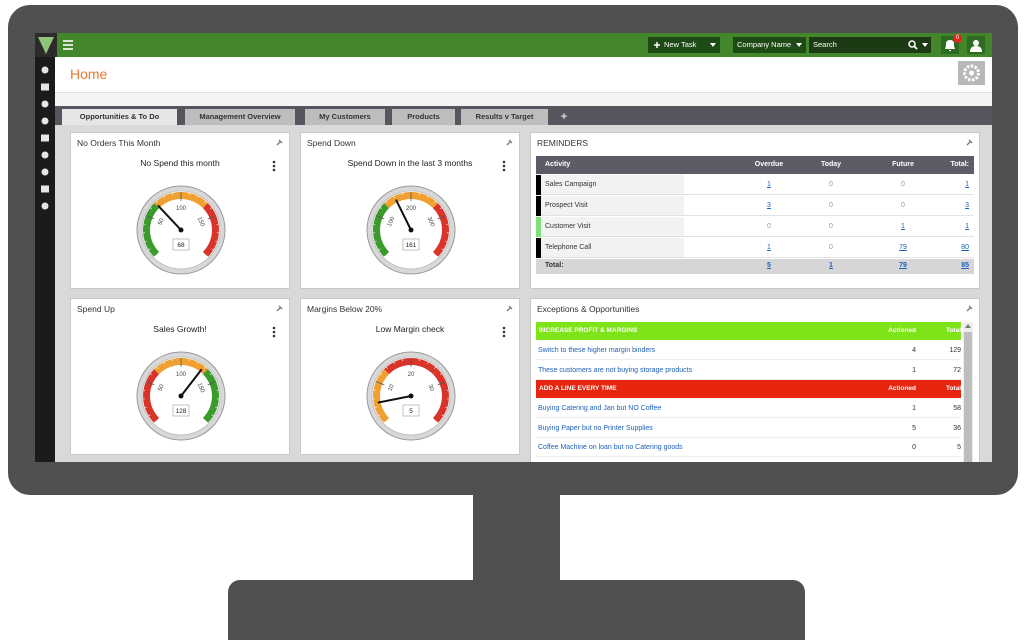  What do you see at coordinates (119, 117) in the screenshot?
I see `tab: Opportunities & To Do` at bounding box center [119, 117].